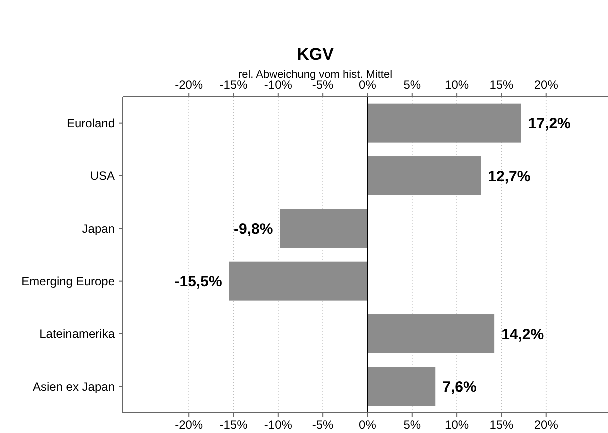 The height and width of the screenshot is (433, 608). I want to click on data-label: -15,5%, so click(198, 282).